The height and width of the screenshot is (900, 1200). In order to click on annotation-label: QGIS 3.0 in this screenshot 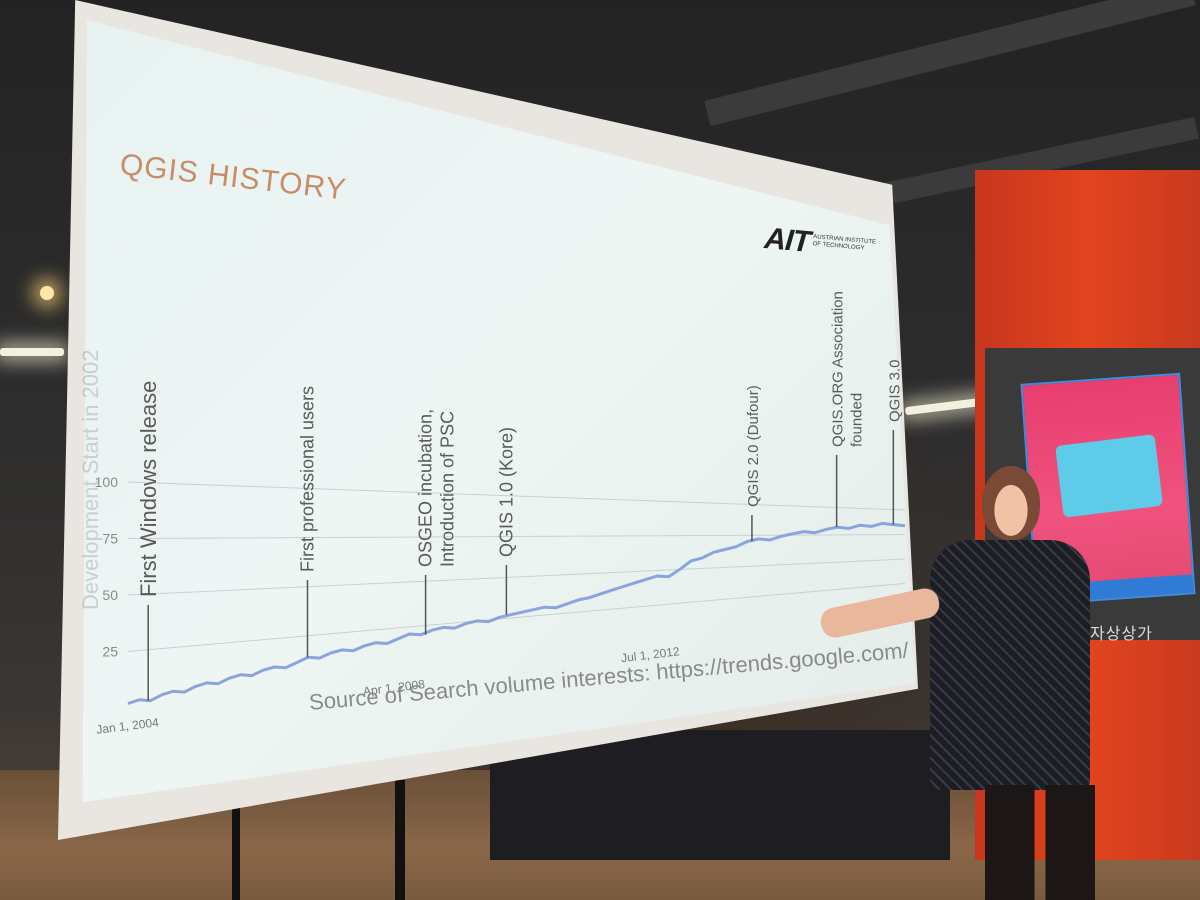, I will do `click(894, 390)`.